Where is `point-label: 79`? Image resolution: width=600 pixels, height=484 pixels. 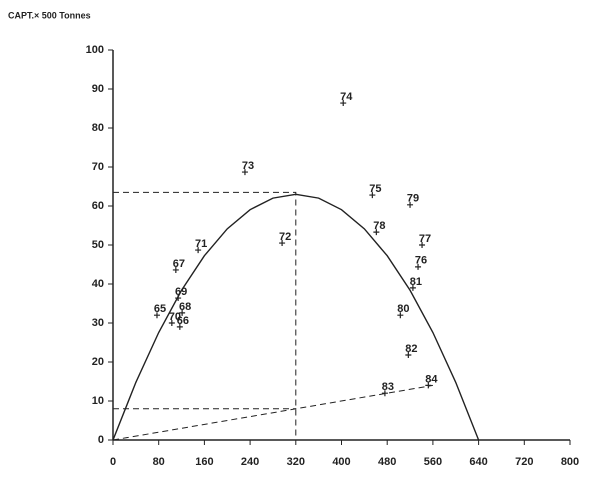
point-label: 79 is located at coordinates (413, 199).